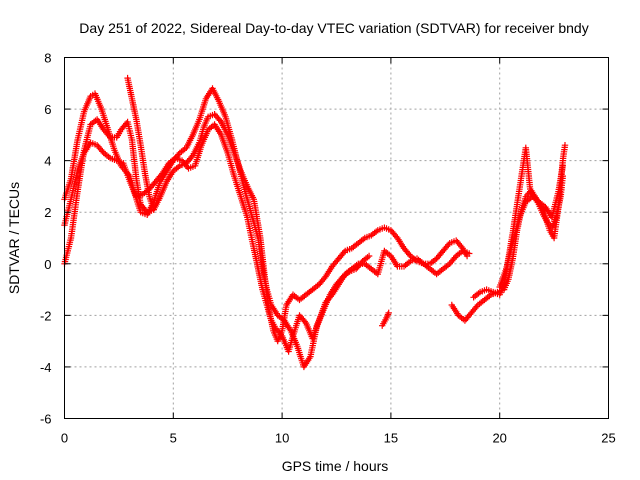 This screenshot has width=640, height=480. I want to click on x-tick-label: 25, so click(608, 438).